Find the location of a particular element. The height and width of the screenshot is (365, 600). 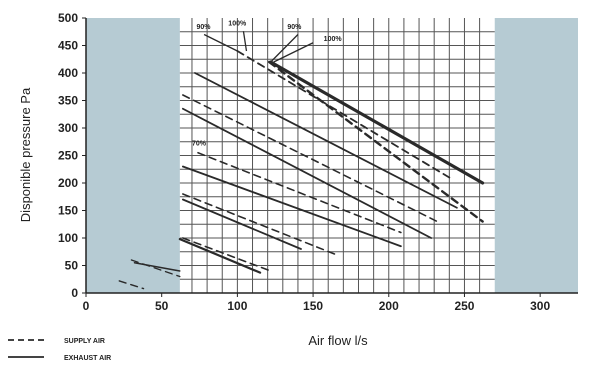

y-tick-label: 200 is located at coordinates (68, 183).